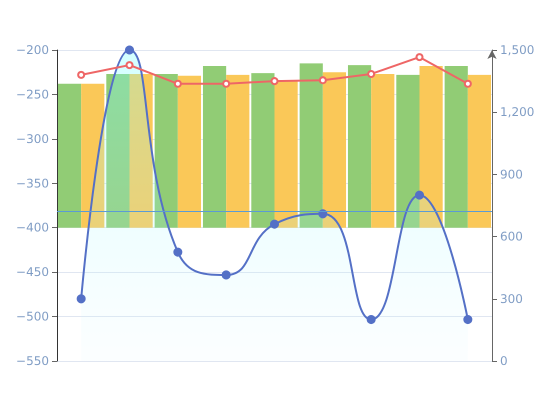 The width and height of the screenshot is (550, 420). What do you see at coordinates (511, 174) in the screenshot?
I see `y2-tick-label: 900` at bounding box center [511, 174].